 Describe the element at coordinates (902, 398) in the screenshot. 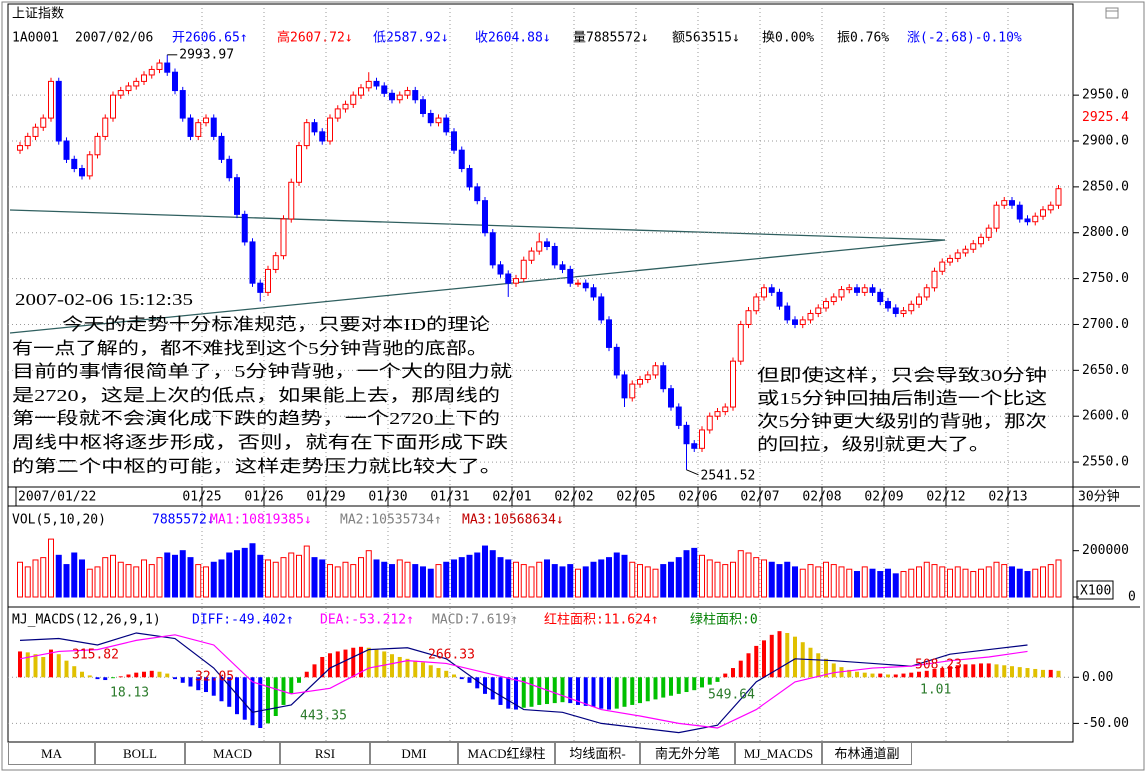

I see `note-line: 或15分钟回抽后制造一个比这` at that location.